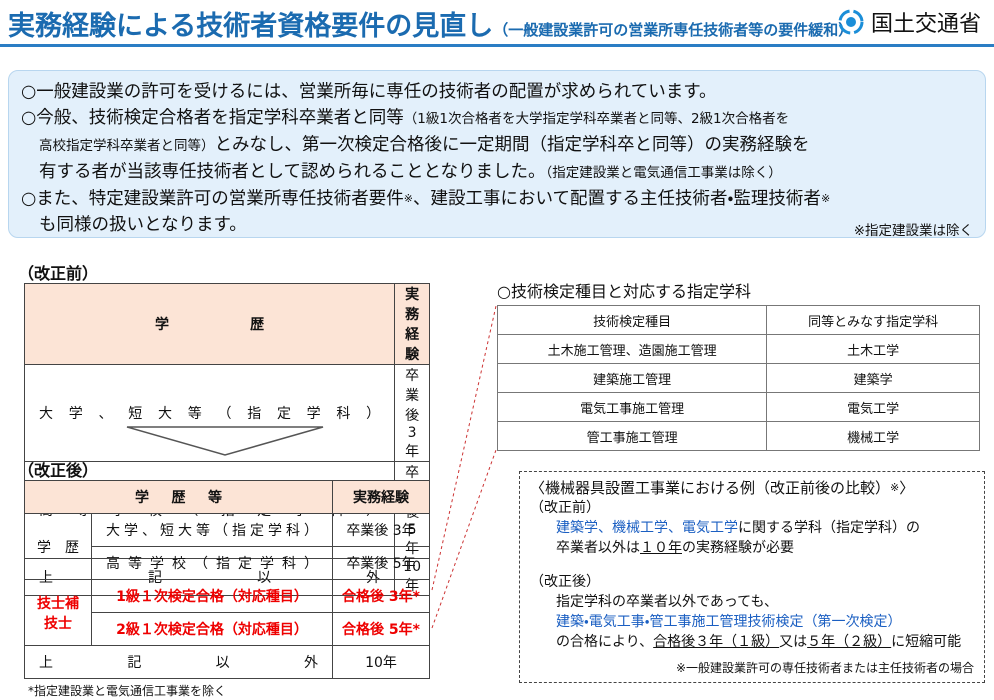 The height and width of the screenshot is (700, 994). What do you see at coordinates (58, 273) in the screenshot?
I see `section-label: （改正前）` at bounding box center [58, 273].